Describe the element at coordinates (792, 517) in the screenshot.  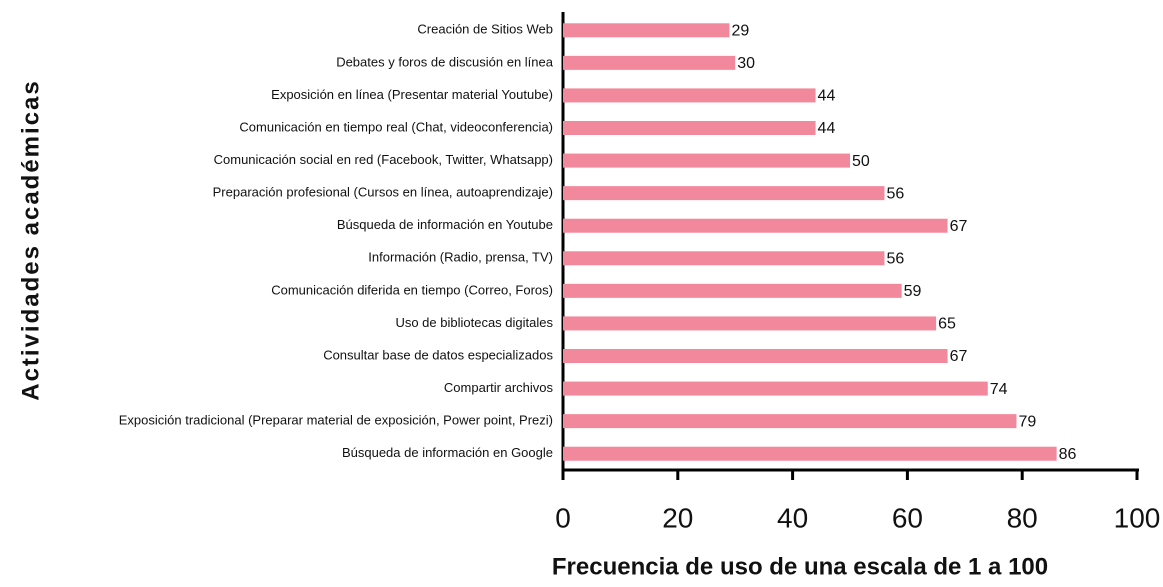
I see `x-tick-label: 40` at that location.